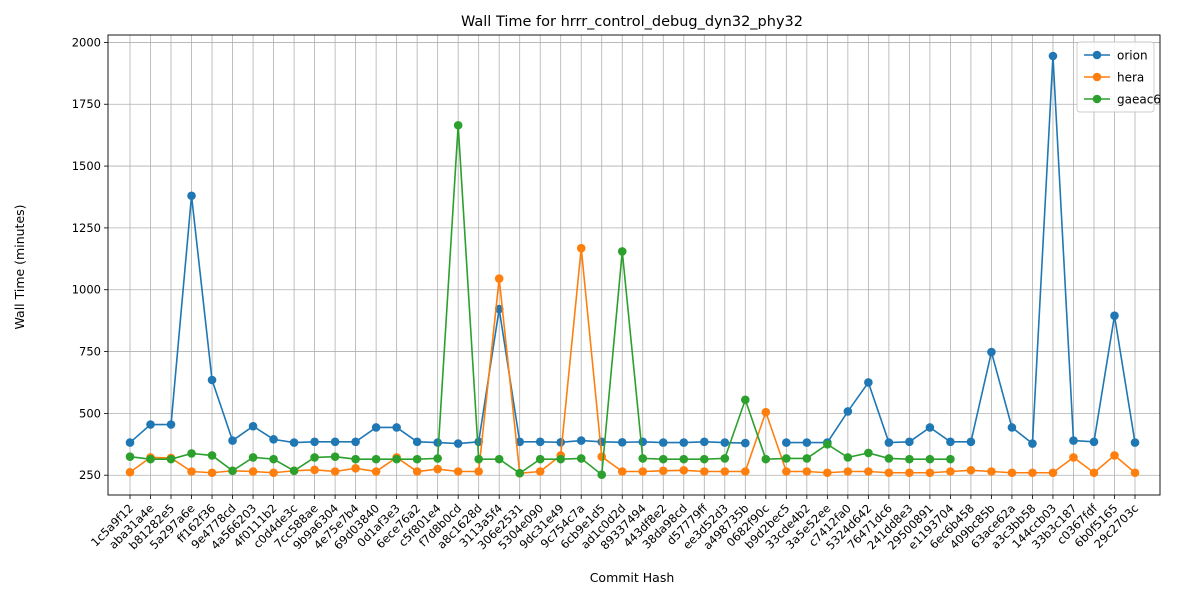 The width and height of the screenshot is (1200, 604). I want to click on legend-box, so click(1115, 77).